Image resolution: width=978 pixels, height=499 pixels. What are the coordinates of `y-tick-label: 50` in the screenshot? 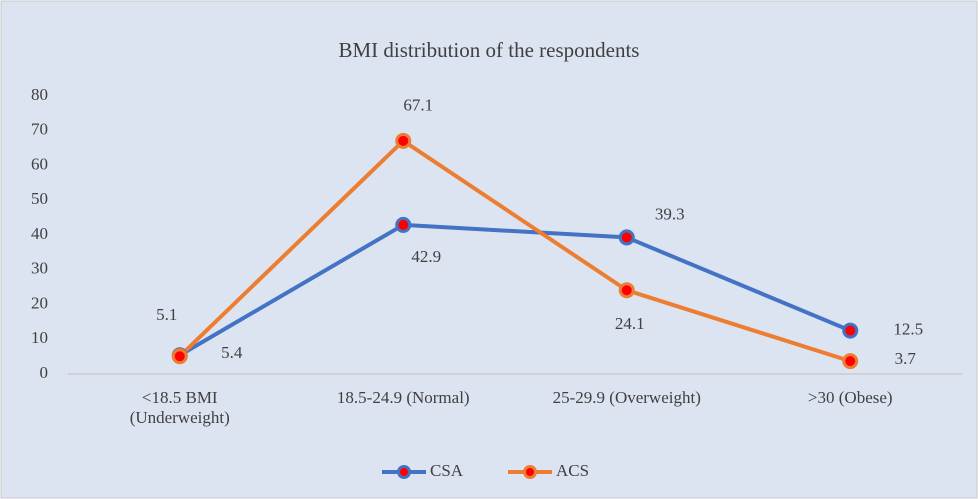 It's located at (39, 198).